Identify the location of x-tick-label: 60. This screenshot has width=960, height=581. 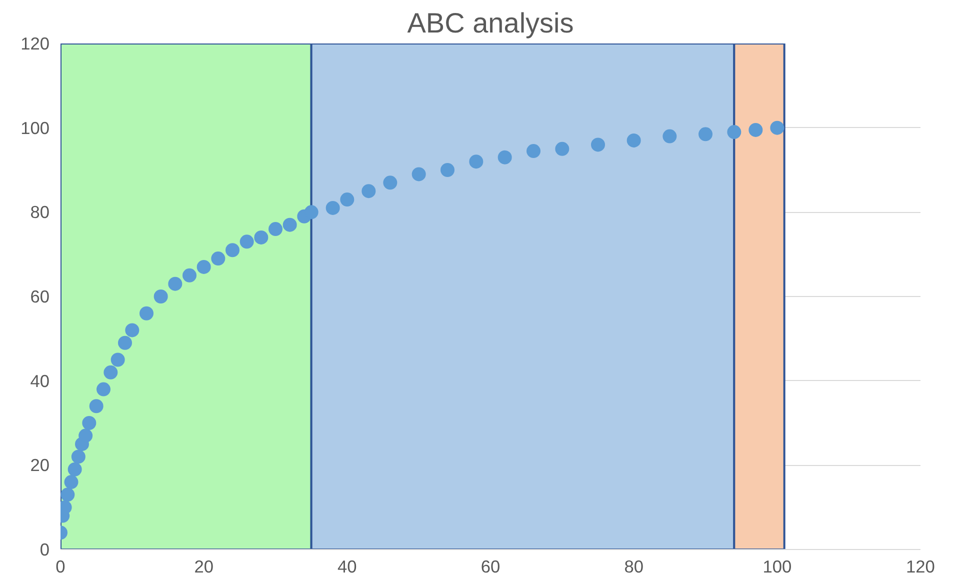
(490, 566).